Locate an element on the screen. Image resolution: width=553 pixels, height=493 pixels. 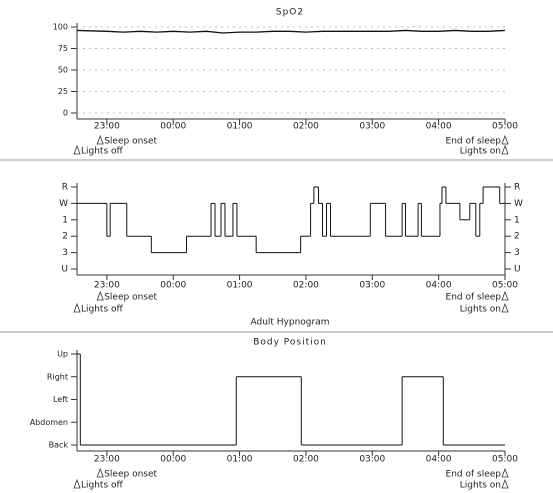
y-tick-label-right: 2 is located at coordinates (517, 237).